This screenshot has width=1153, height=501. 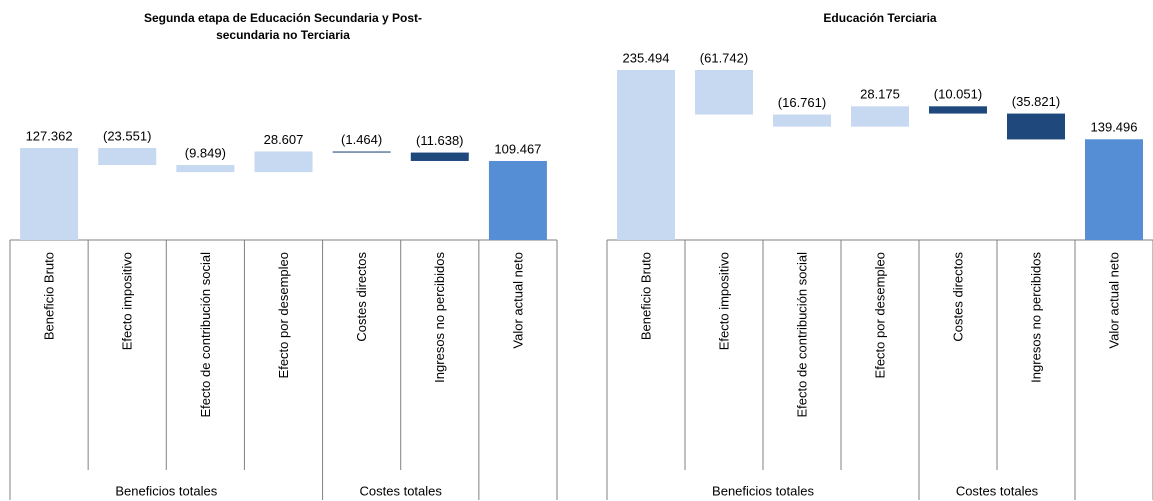 I want to click on value-label: 109.467, so click(x=517, y=148).